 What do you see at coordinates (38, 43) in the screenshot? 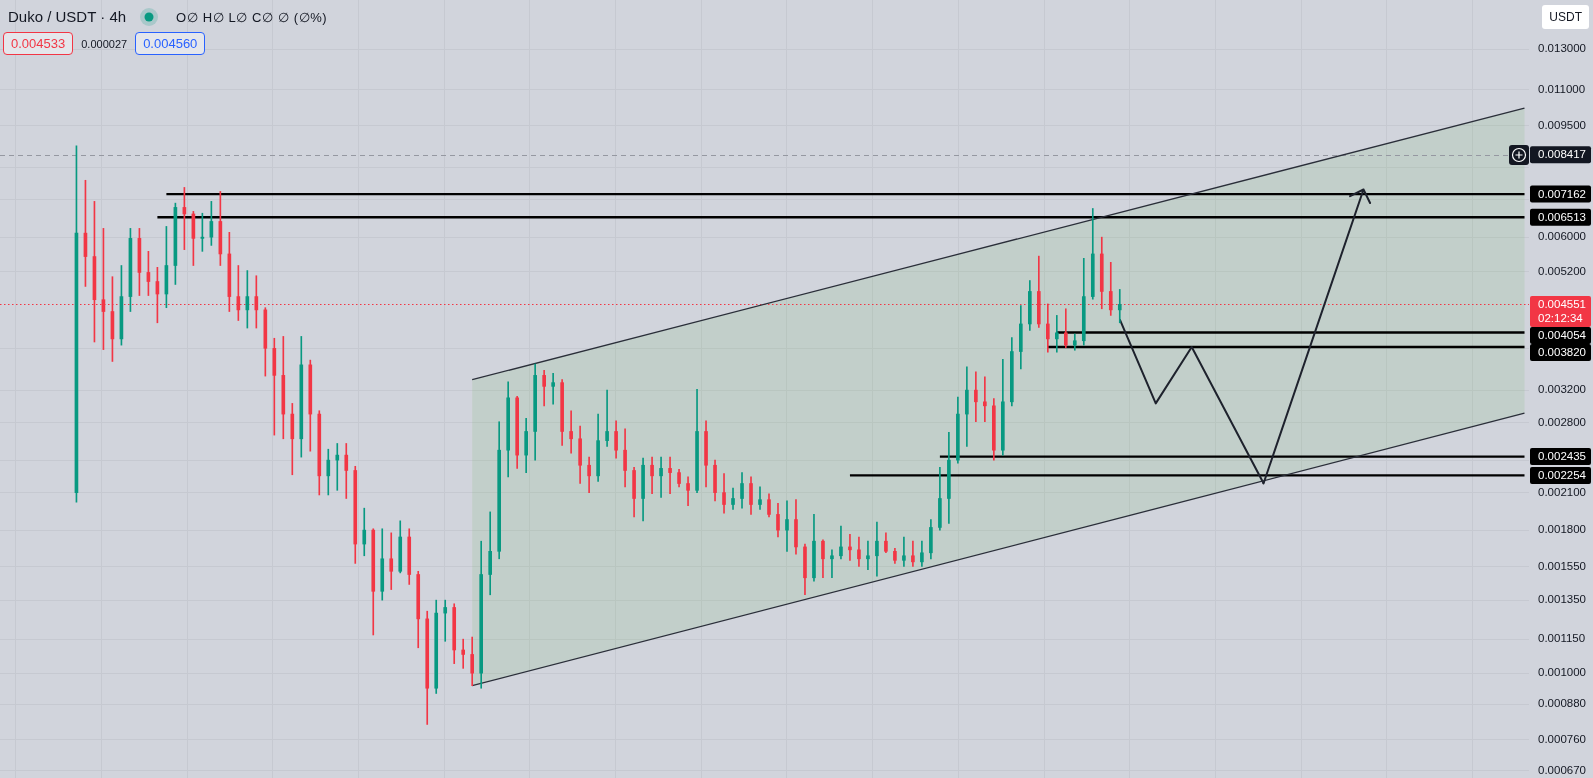
I see `annotation: 0.004533` at bounding box center [38, 43].